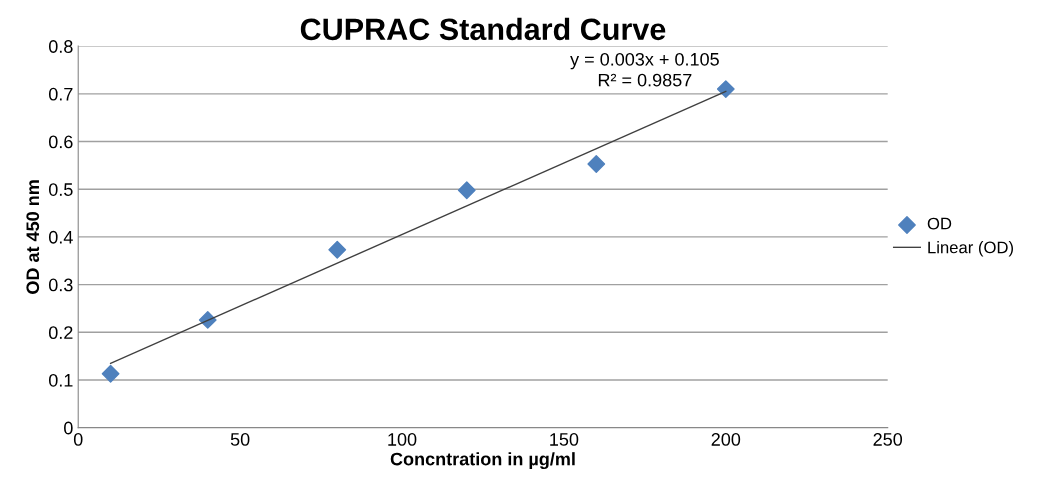  I want to click on y-tick-label: 0.8, so click(60, 46).